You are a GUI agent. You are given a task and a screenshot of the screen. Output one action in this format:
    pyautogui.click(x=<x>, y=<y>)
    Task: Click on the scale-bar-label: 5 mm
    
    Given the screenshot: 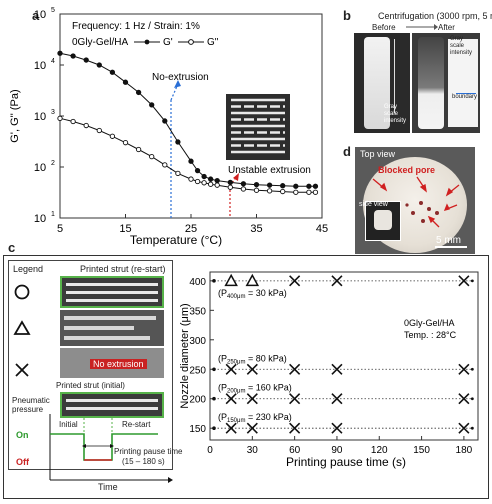 What is the action you would take?
    pyautogui.click(x=448, y=240)
    